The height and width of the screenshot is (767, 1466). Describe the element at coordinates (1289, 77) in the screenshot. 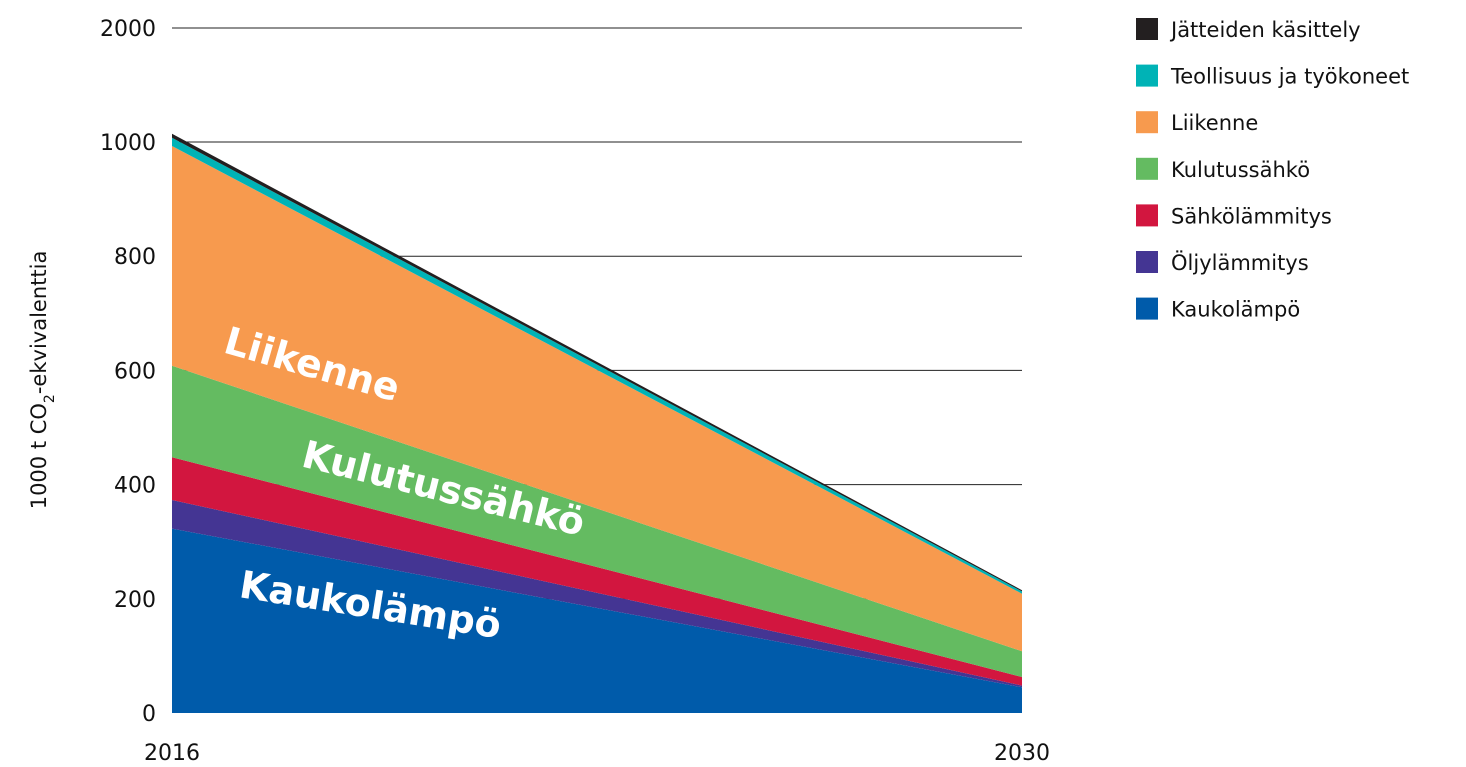

I see `legend-label-teollisuus-ja-tyokoneet: Teollisuus ja työkoneet` at that location.